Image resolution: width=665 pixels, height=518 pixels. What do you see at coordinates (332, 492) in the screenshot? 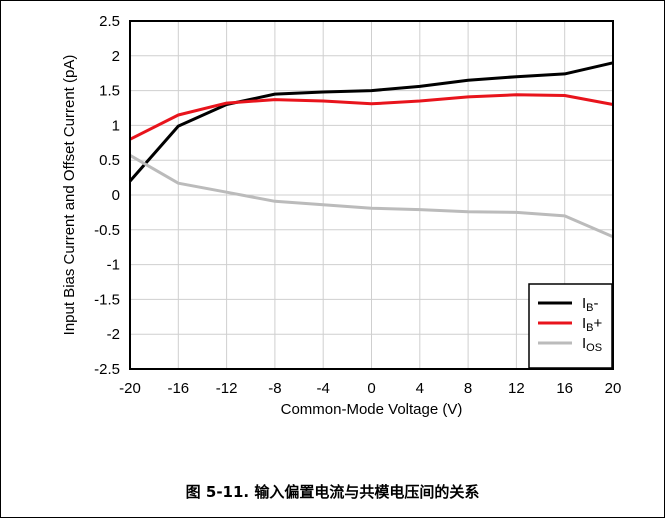
I see `figure-caption: 图 5-11. 输入偏置电流与共模电压间的关系` at bounding box center [332, 492].